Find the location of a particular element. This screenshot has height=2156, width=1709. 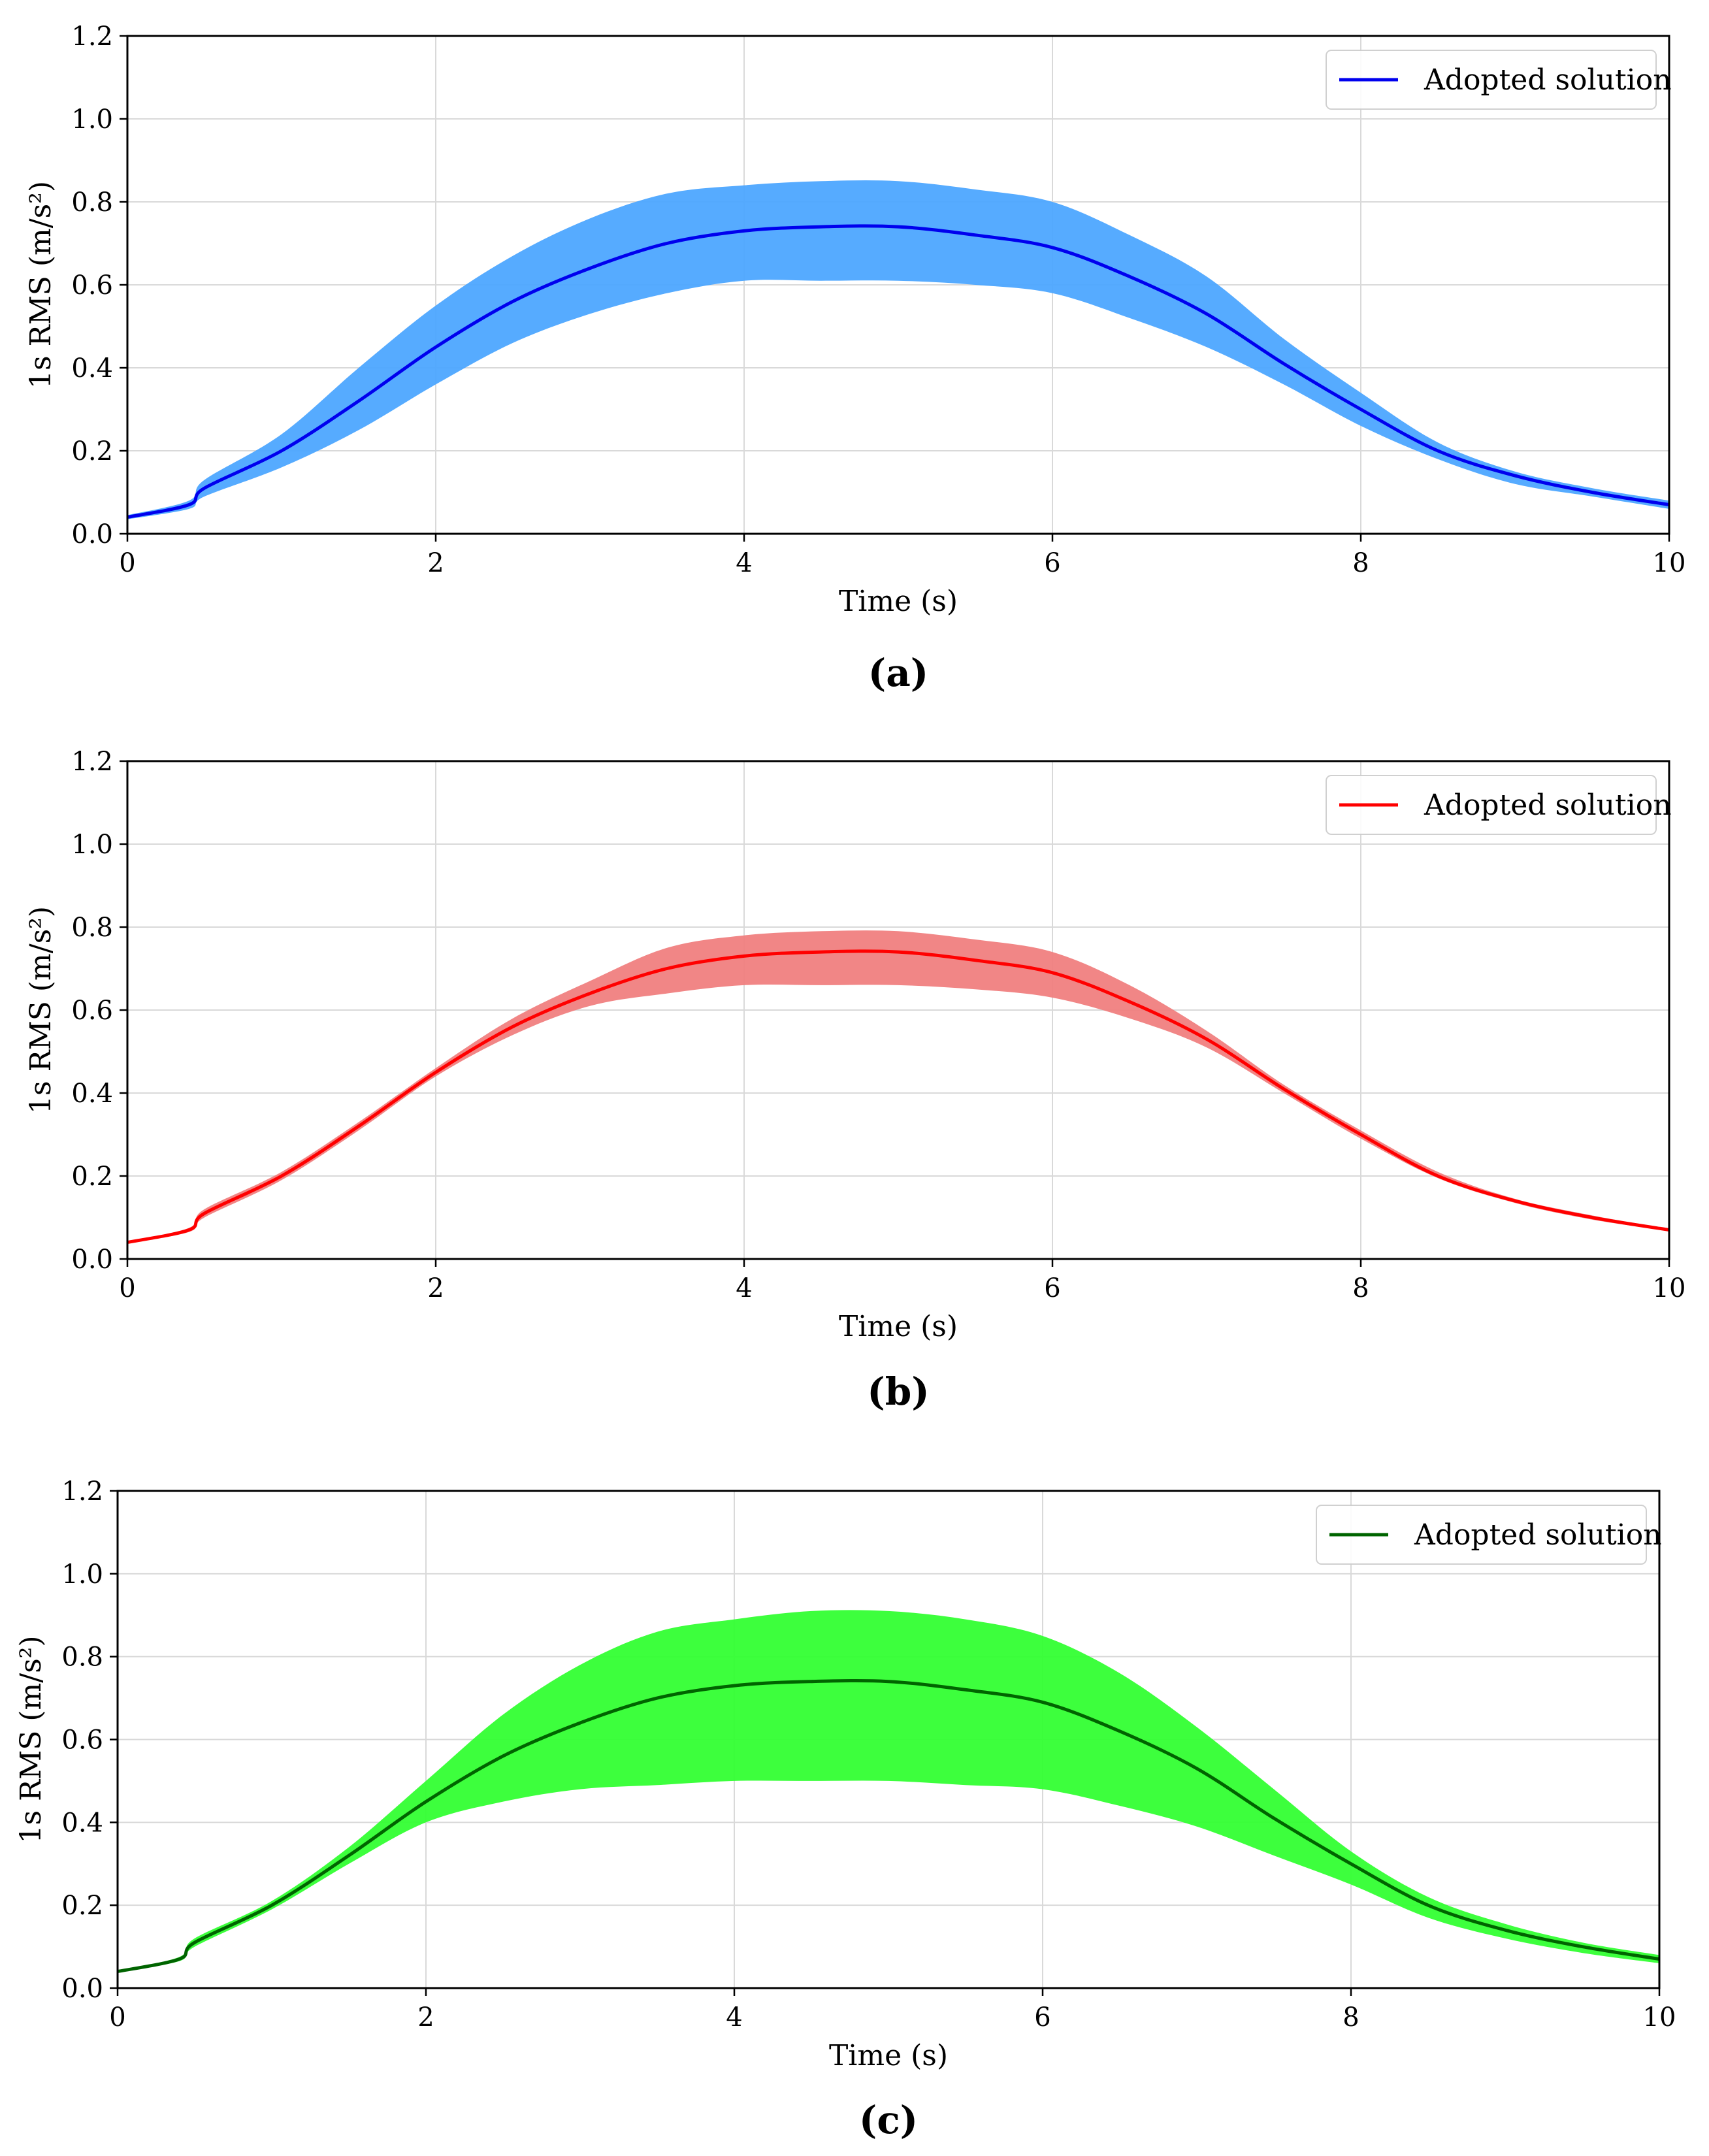

panel-label: (a) is located at coordinates (898, 673).